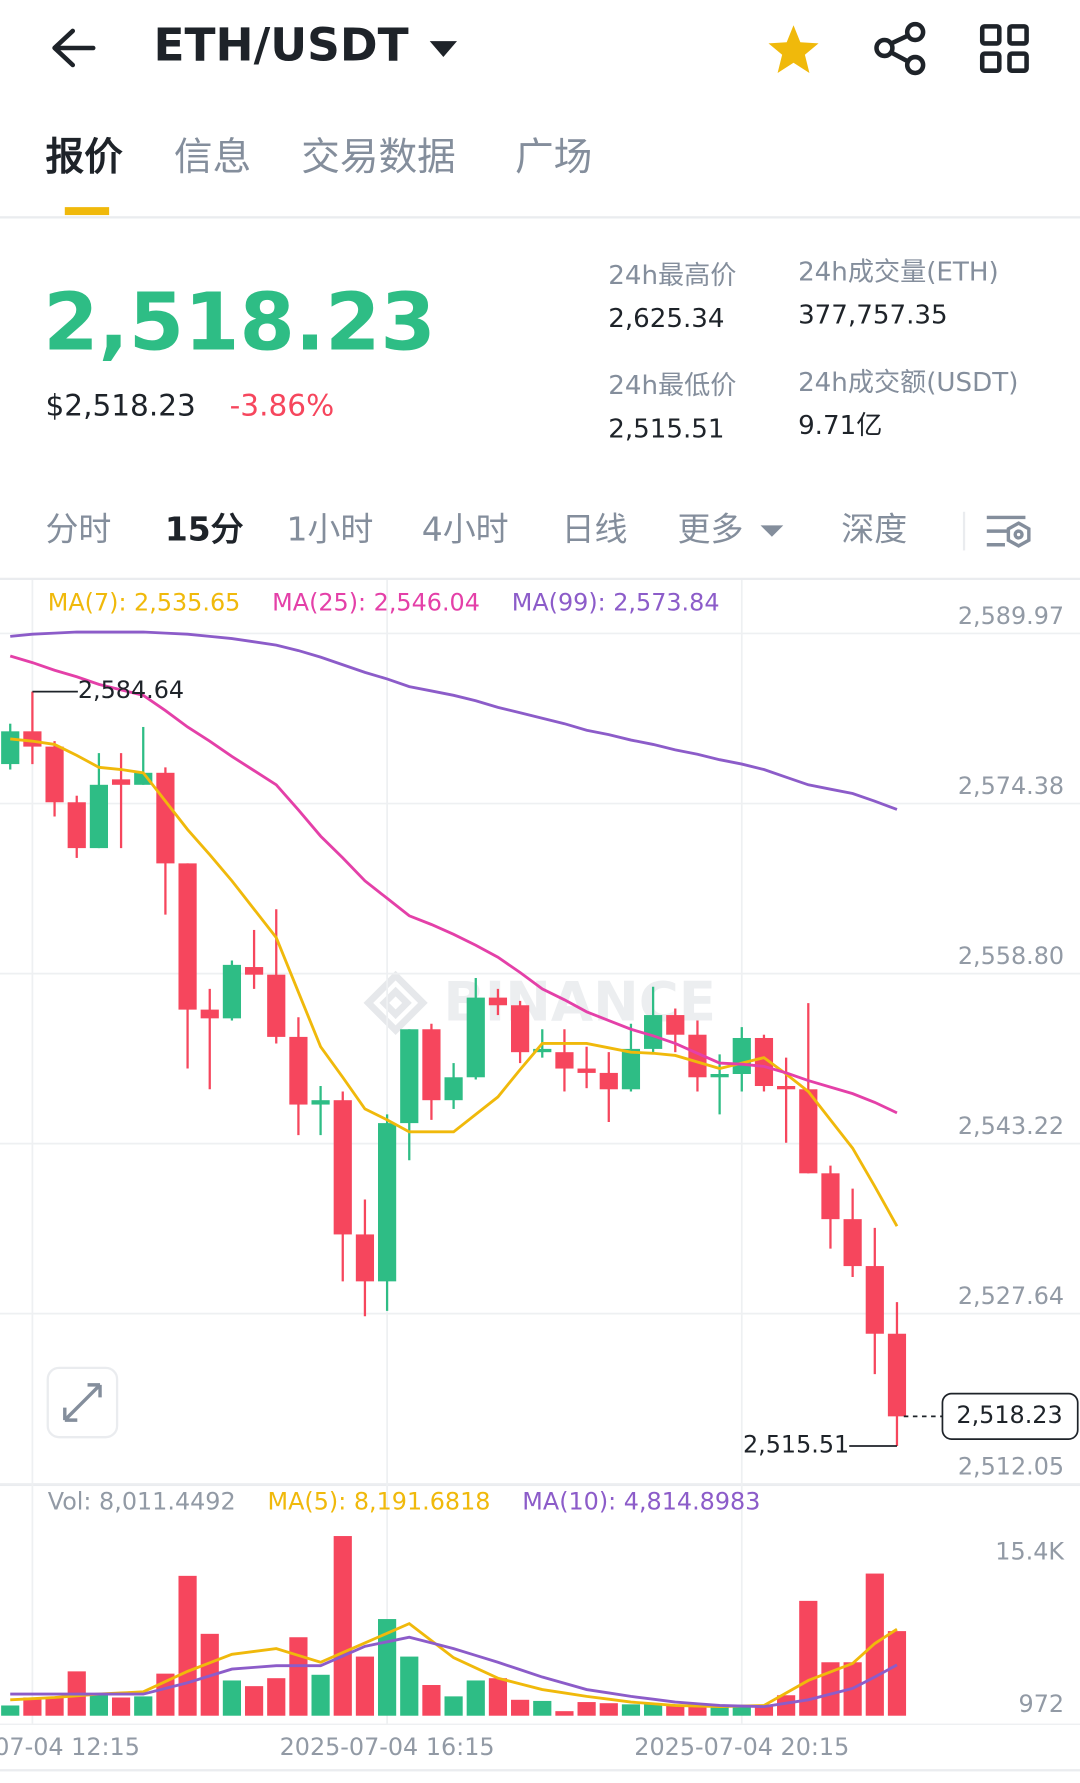 This screenshot has height=1783, width=1080. I want to click on stat-value: 377,757.35, so click(873, 316).